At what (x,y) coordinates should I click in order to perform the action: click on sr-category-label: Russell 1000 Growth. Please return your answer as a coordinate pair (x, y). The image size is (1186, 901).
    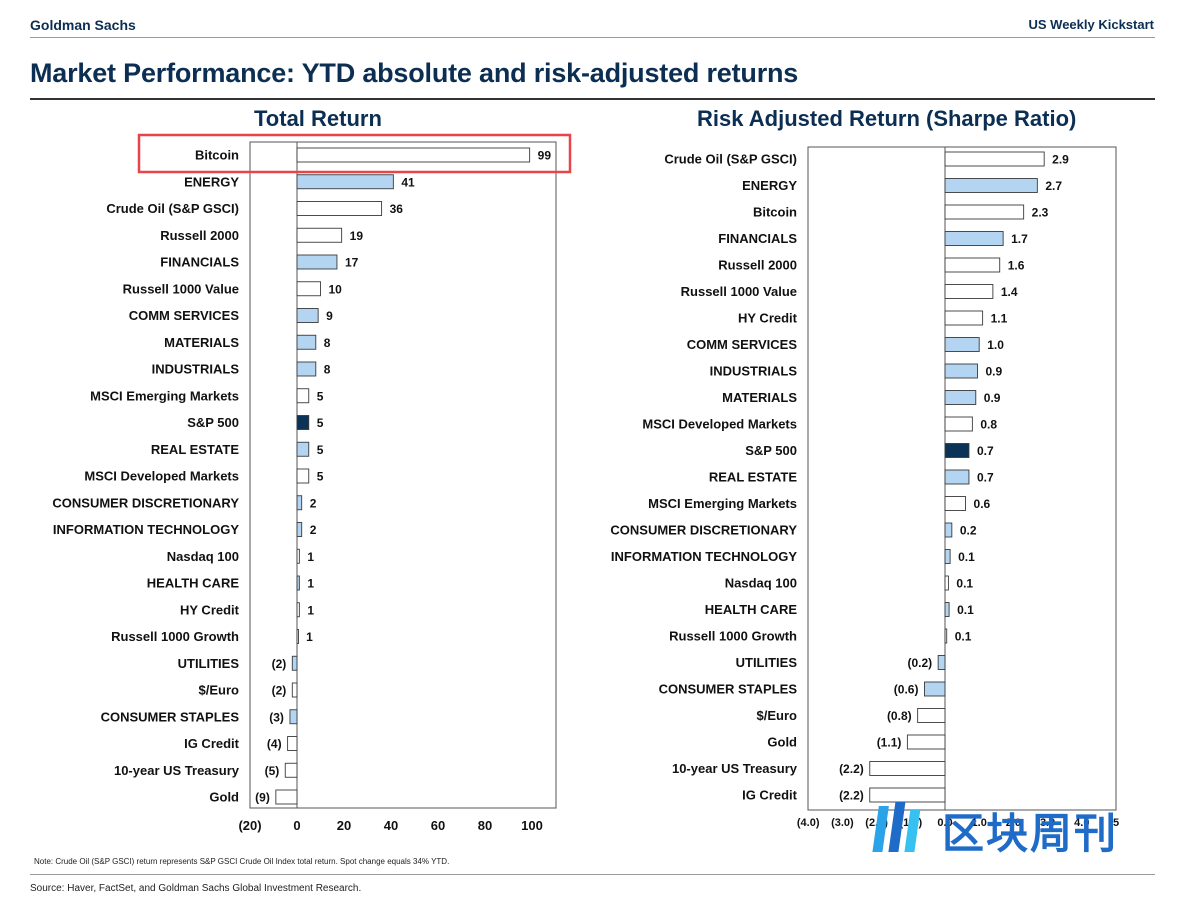
    Looking at the image, I should click on (733, 636).